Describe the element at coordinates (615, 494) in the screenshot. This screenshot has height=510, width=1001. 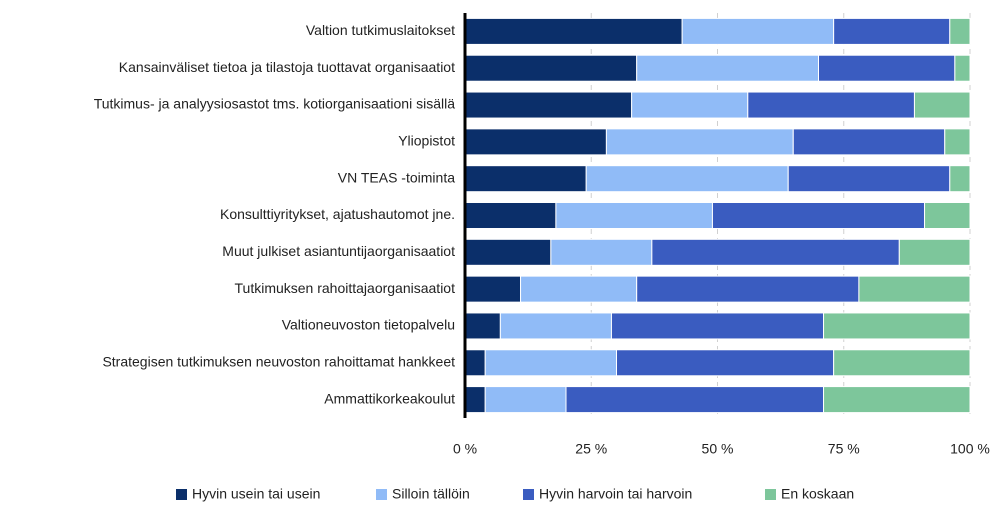
I see `legend-label: Hyvin harvoin tai harvoin` at that location.